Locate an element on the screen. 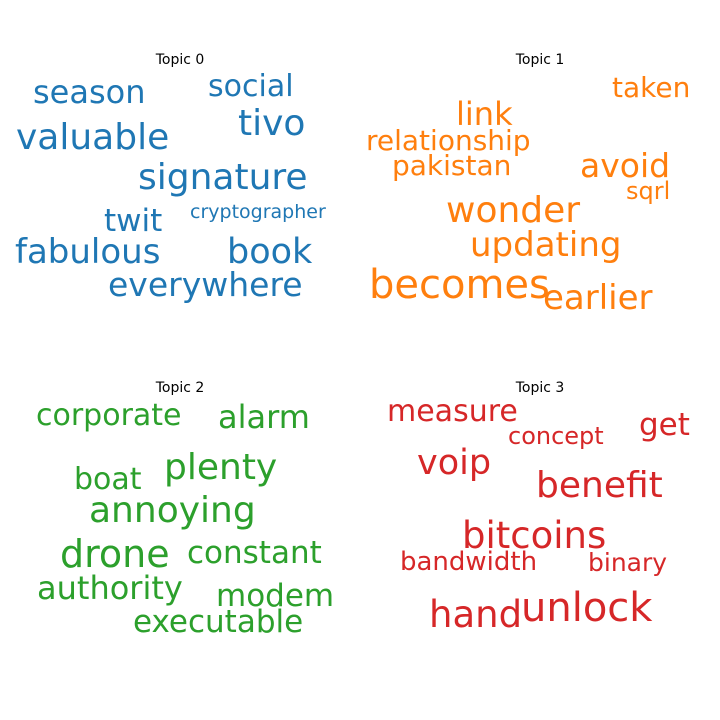 The image size is (720, 720). topic-3-word-hand: hand is located at coordinates (476, 614).